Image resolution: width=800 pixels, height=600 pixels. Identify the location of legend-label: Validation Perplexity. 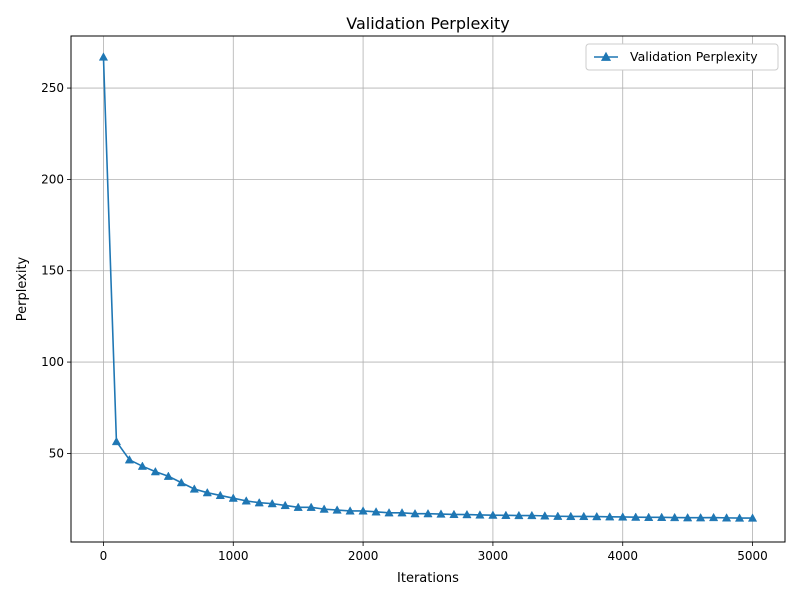
(694, 56).